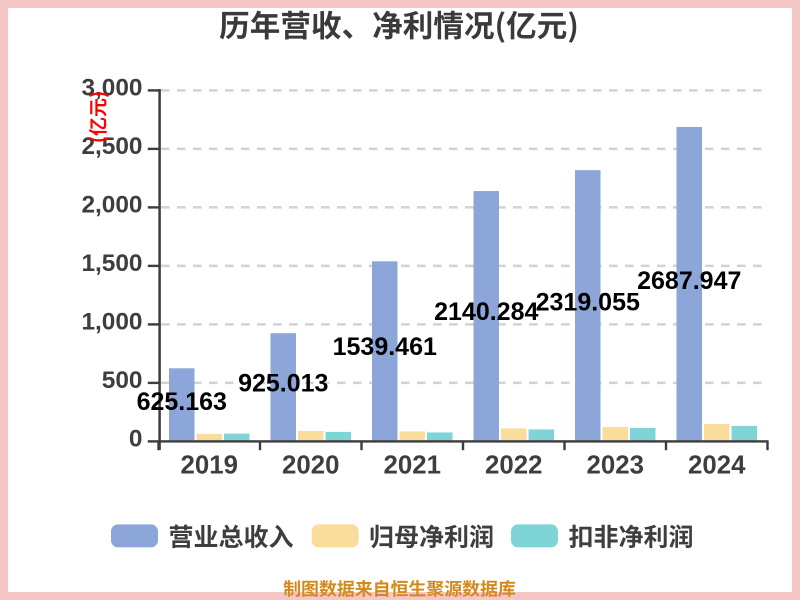 This screenshot has width=800, height=600. What do you see at coordinates (385, 347) in the screenshot?
I see `svg-text: 1539.461` at bounding box center [385, 347].